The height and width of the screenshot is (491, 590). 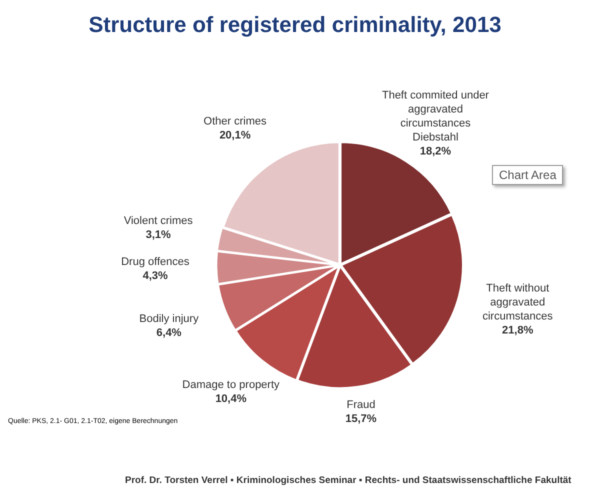 I want to click on data-label: 4,3%, so click(x=155, y=276).